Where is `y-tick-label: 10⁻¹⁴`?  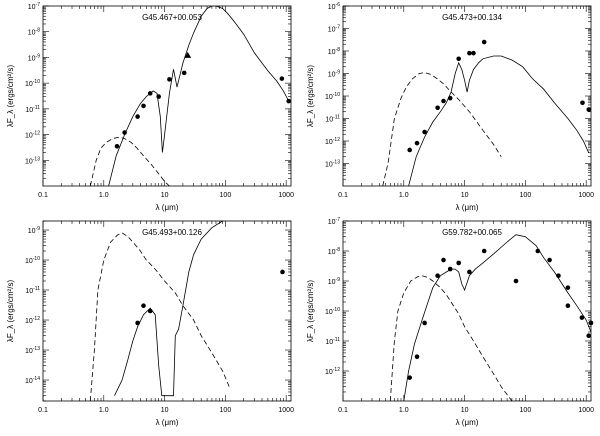 y-tick-label: 10⁻¹⁴ is located at coordinates (32, 380).